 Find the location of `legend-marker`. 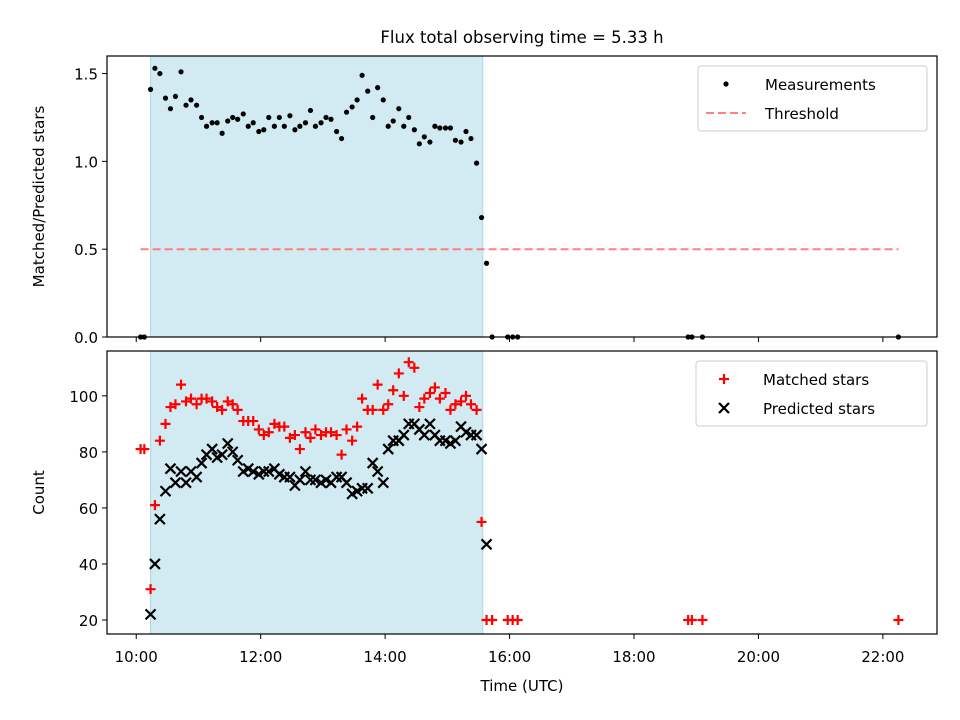

legend-marker is located at coordinates (724, 408).